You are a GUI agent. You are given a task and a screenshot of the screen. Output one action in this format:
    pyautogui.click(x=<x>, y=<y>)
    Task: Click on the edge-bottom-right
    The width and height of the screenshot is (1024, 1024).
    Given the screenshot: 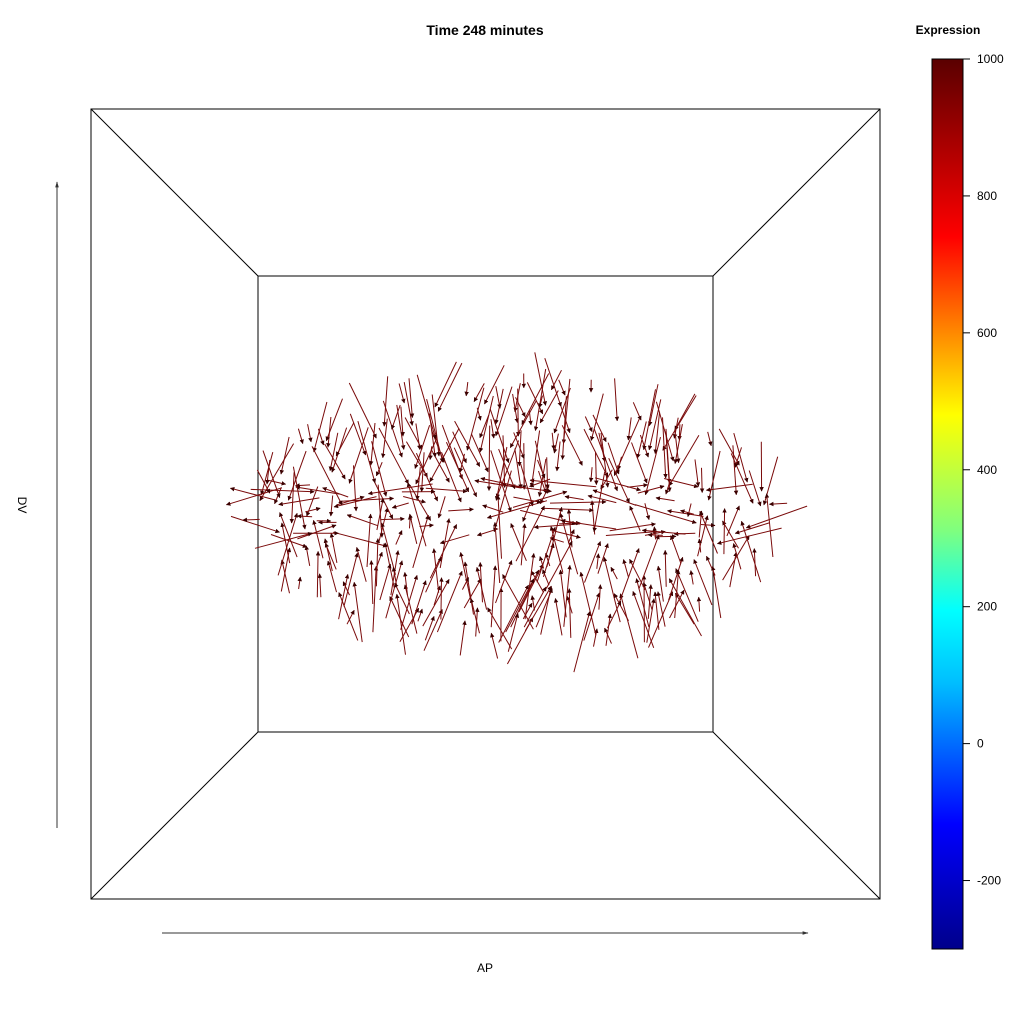 What is the action you would take?
    pyautogui.click(x=796, y=815)
    